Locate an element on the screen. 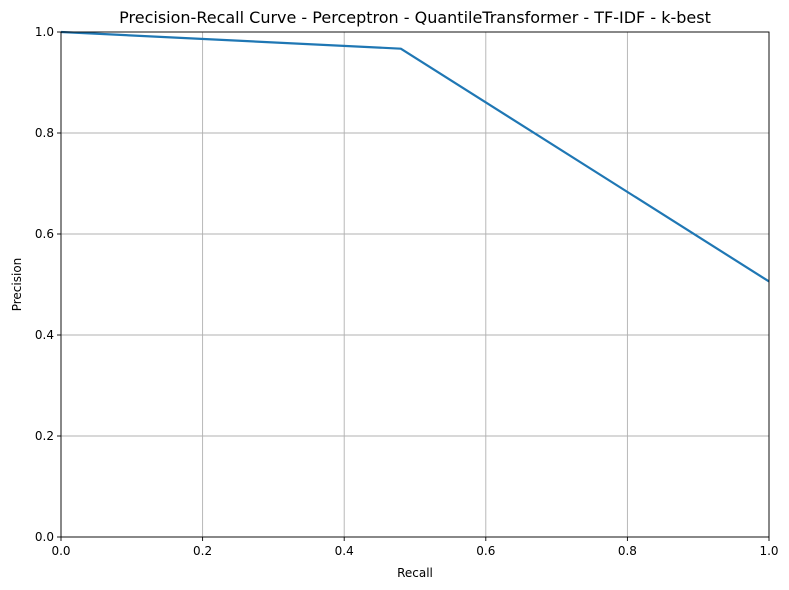  x-tick-label: 1.0 is located at coordinates (768, 551).